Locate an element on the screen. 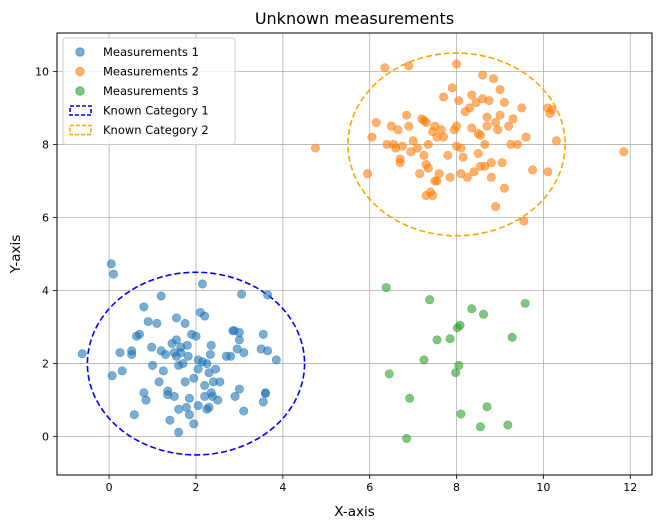  legend-label-measurements-3: Measurements 3 is located at coordinates (151, 91).